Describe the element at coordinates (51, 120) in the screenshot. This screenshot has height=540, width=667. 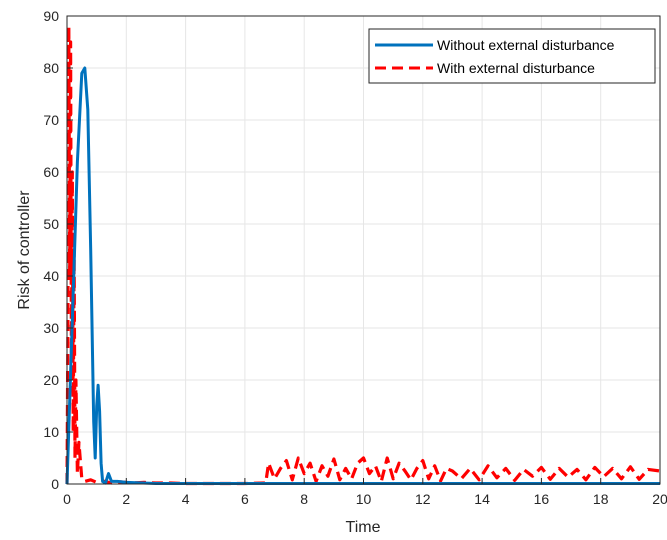
I see `y-tick-label: 70` at that location.